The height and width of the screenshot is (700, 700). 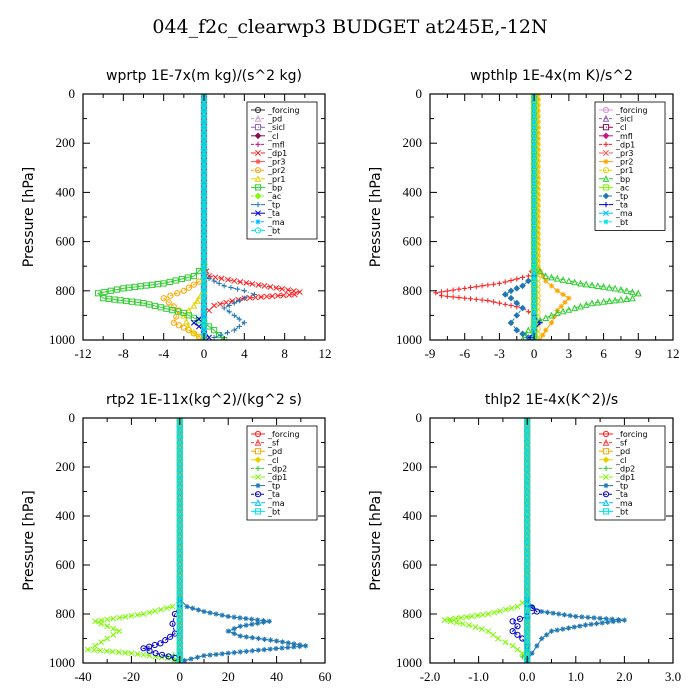 I want to click on legend-entry: _pd, so click(x=274, y=119).